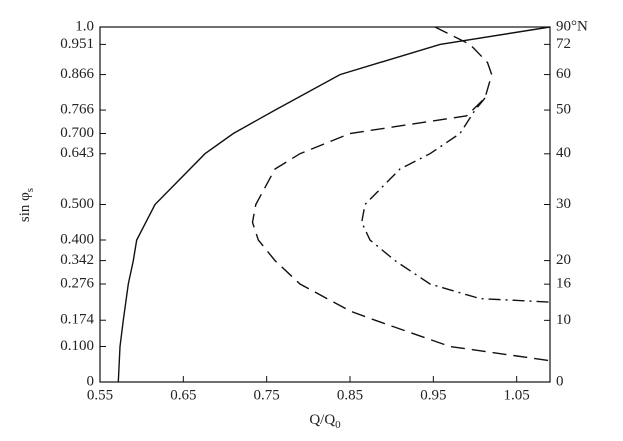 The height and width of the screenshot is (441, 623). I want to click on y2-tick-label: 60, so click(563, 74).